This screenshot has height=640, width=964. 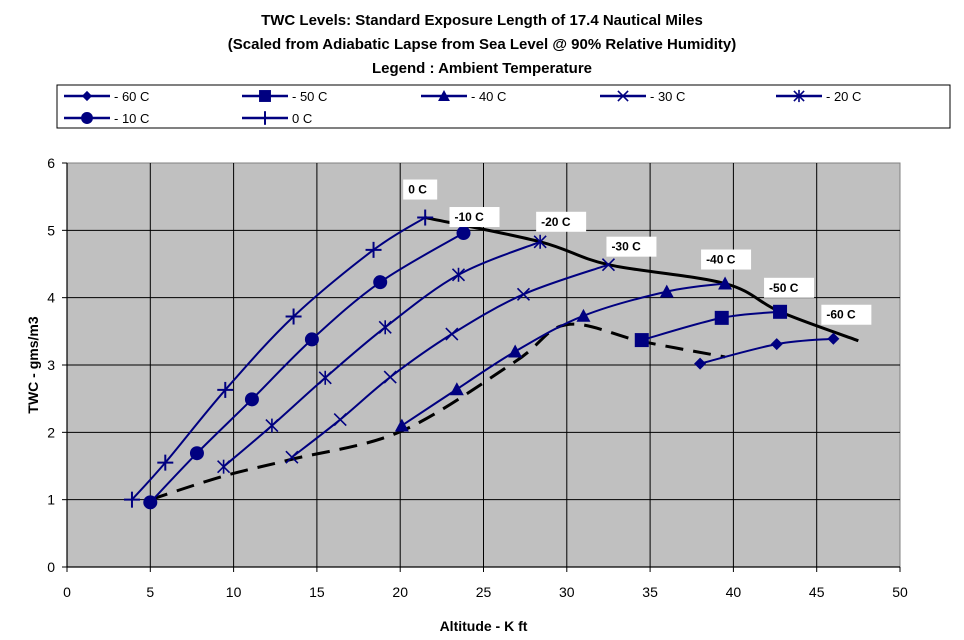 I want to click on x-tick-label: 45, so click(x=817, y=592).